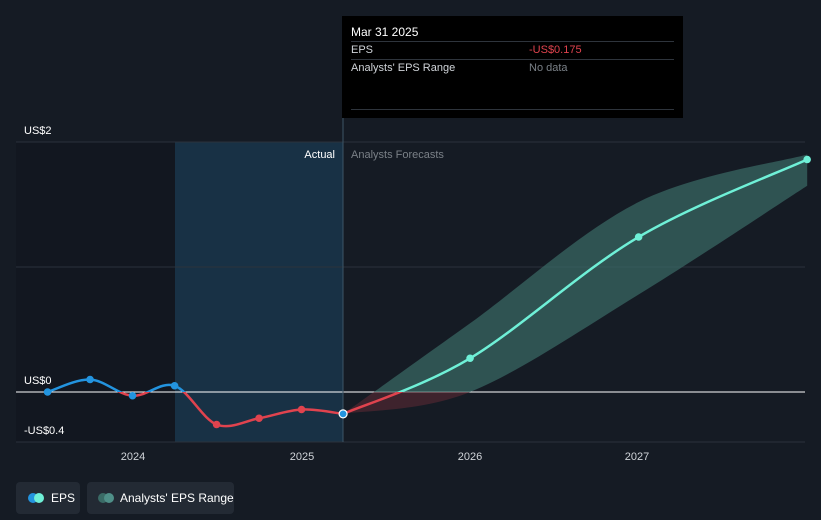  Describe the element at coordinates (103, 498) in the screenshot. I see `range-dot-icon` at that location.